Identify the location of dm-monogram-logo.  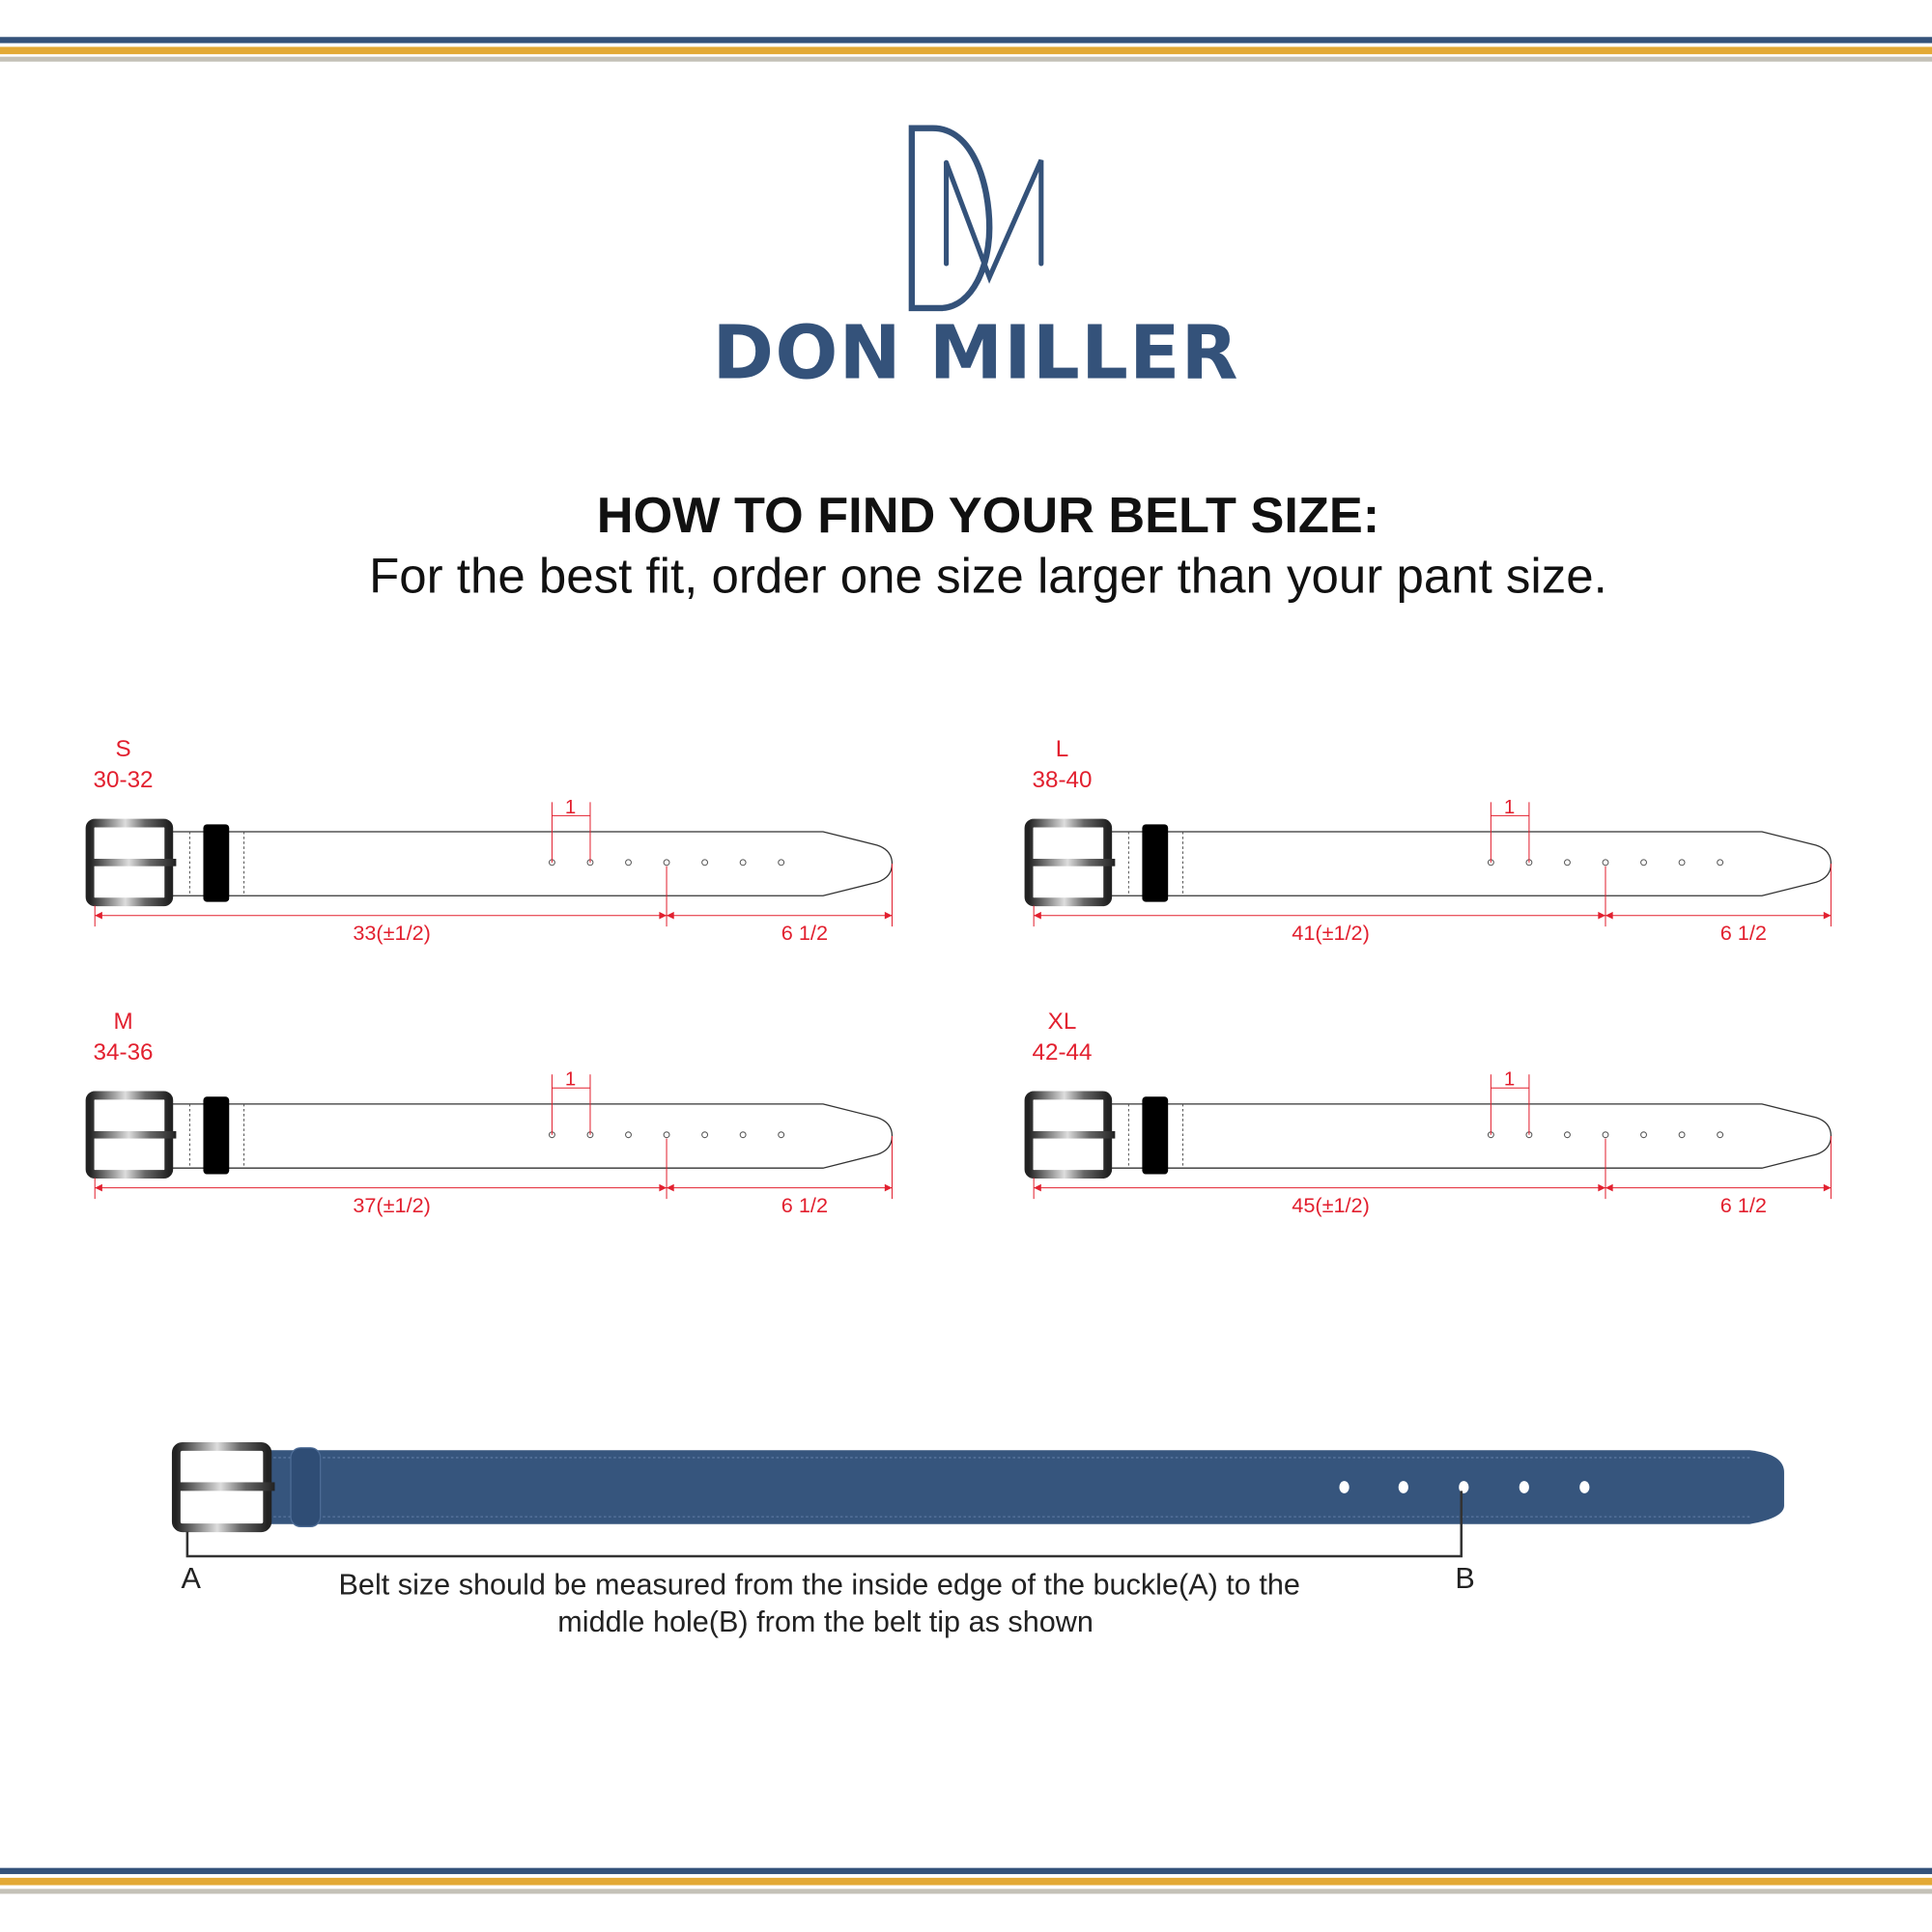
(976, 218).